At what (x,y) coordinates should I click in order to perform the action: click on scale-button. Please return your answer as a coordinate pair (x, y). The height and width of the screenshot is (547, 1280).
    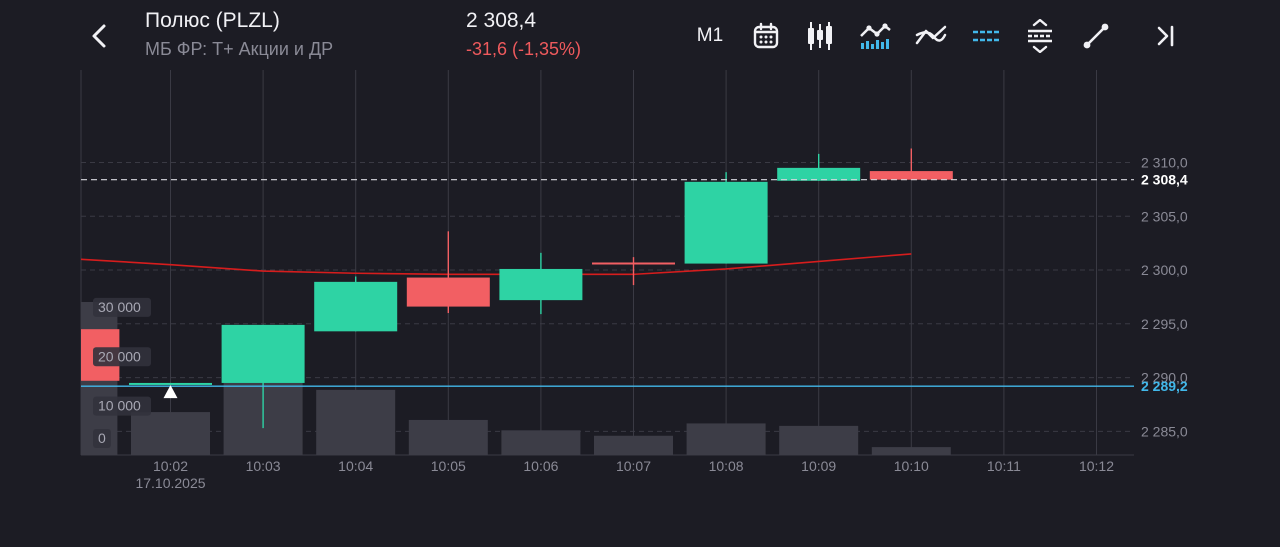
    Looking at the image, I should click on (1040, 36).